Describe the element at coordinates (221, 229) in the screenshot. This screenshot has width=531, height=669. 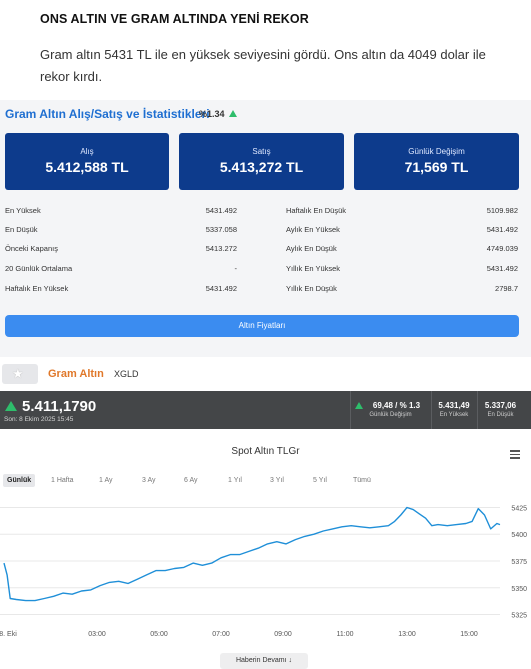
I see `stat-value: 5337.058` at that location.